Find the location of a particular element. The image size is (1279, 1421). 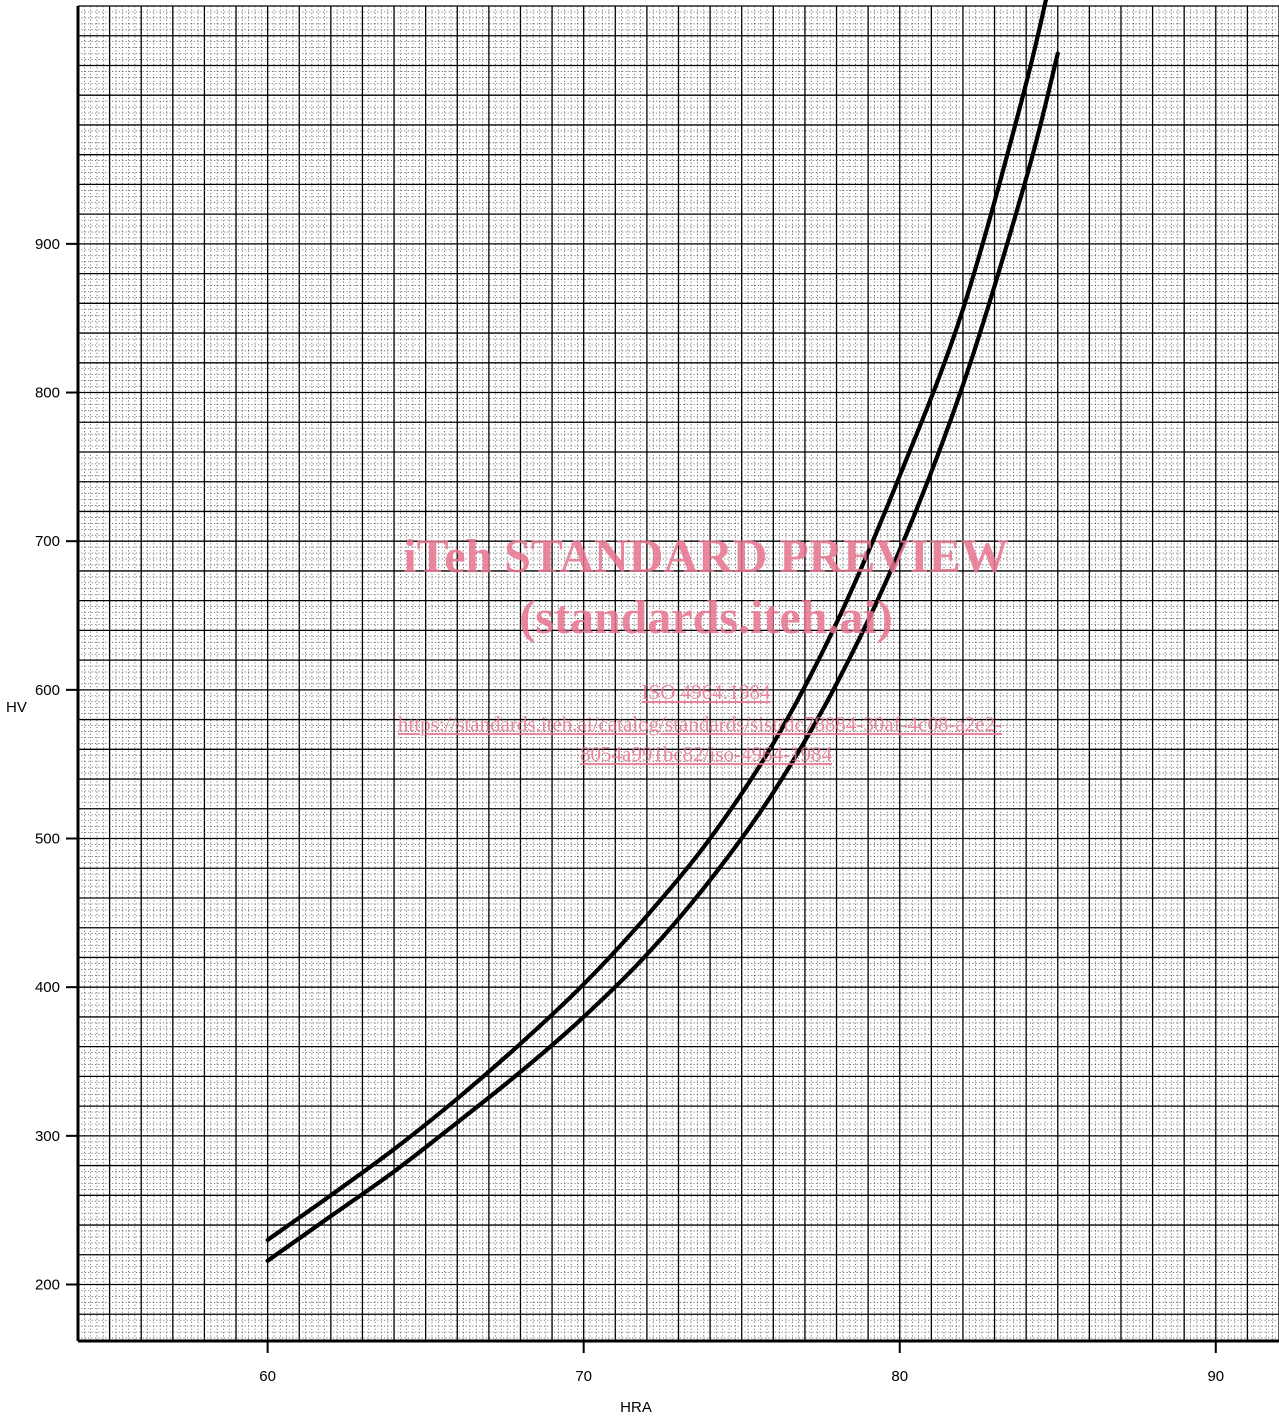

y-tick-label: 600 is located at coordinates (47, 690).